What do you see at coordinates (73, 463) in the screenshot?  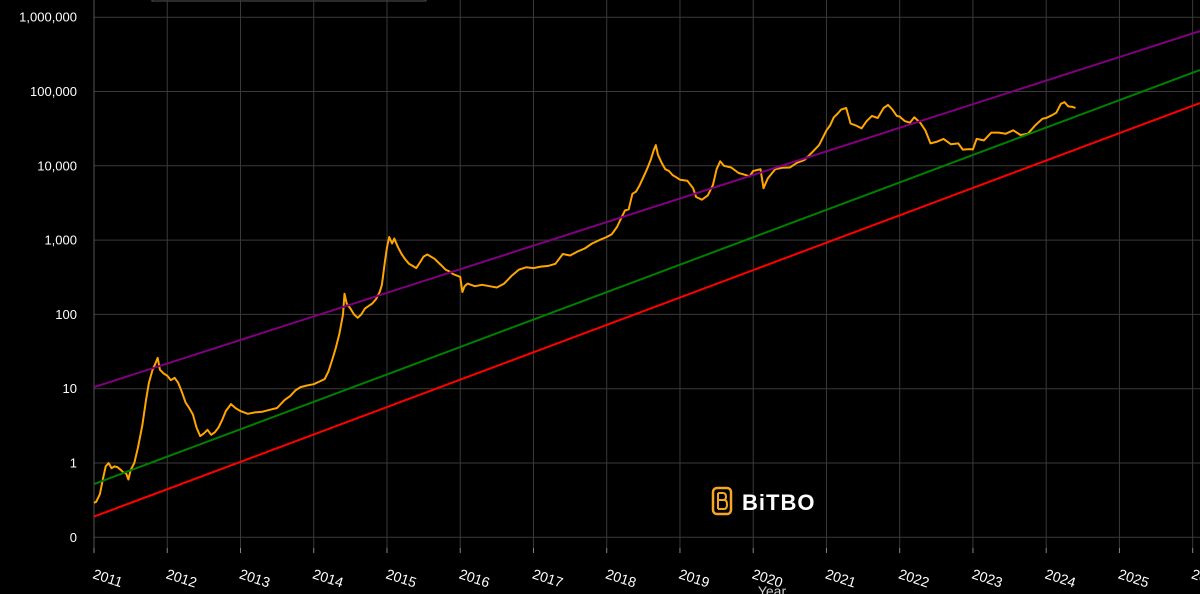 I see `y-tick-label: 1` at bounding box center [73, 463].